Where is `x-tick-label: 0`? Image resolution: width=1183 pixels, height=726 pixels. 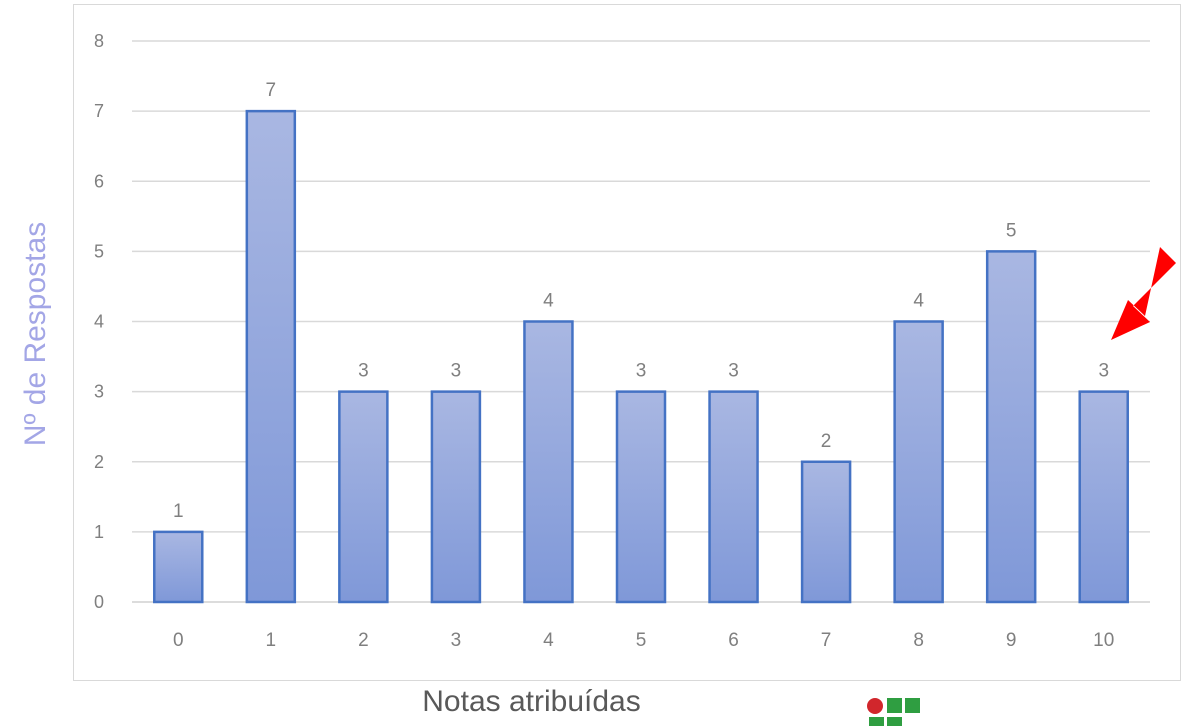
x-tick-label: 0 is located at coordinates (178, 640).